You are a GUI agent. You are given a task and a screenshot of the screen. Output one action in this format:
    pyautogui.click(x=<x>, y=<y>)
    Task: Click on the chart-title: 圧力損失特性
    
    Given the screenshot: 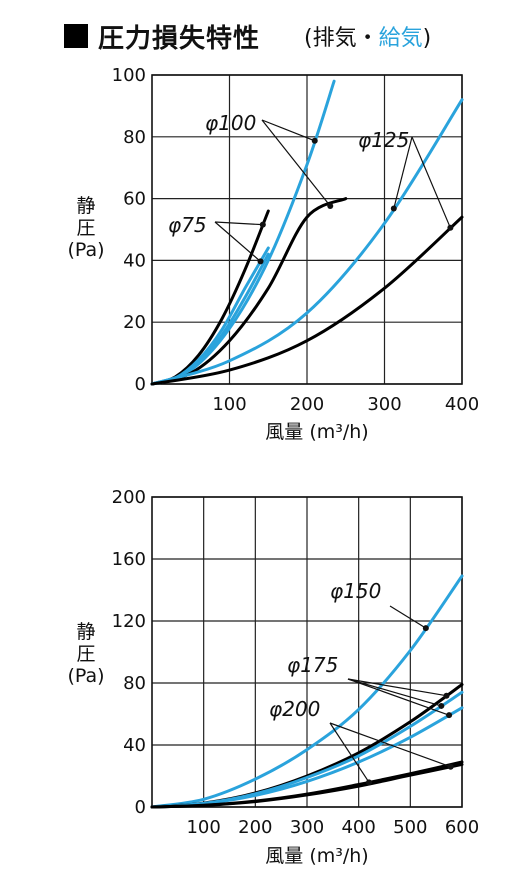 What is the action you would take?
    pyautogui.click(x=179, y=38)
    